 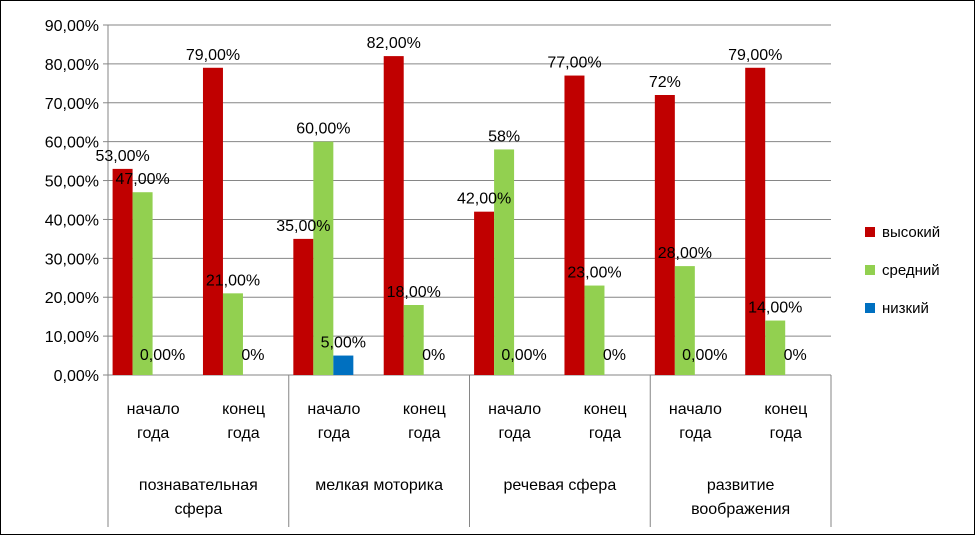 What do you see at coordinates (911, 270) in the screenshot?
I see `legend-label: средний` at bounding box center [911, 270].